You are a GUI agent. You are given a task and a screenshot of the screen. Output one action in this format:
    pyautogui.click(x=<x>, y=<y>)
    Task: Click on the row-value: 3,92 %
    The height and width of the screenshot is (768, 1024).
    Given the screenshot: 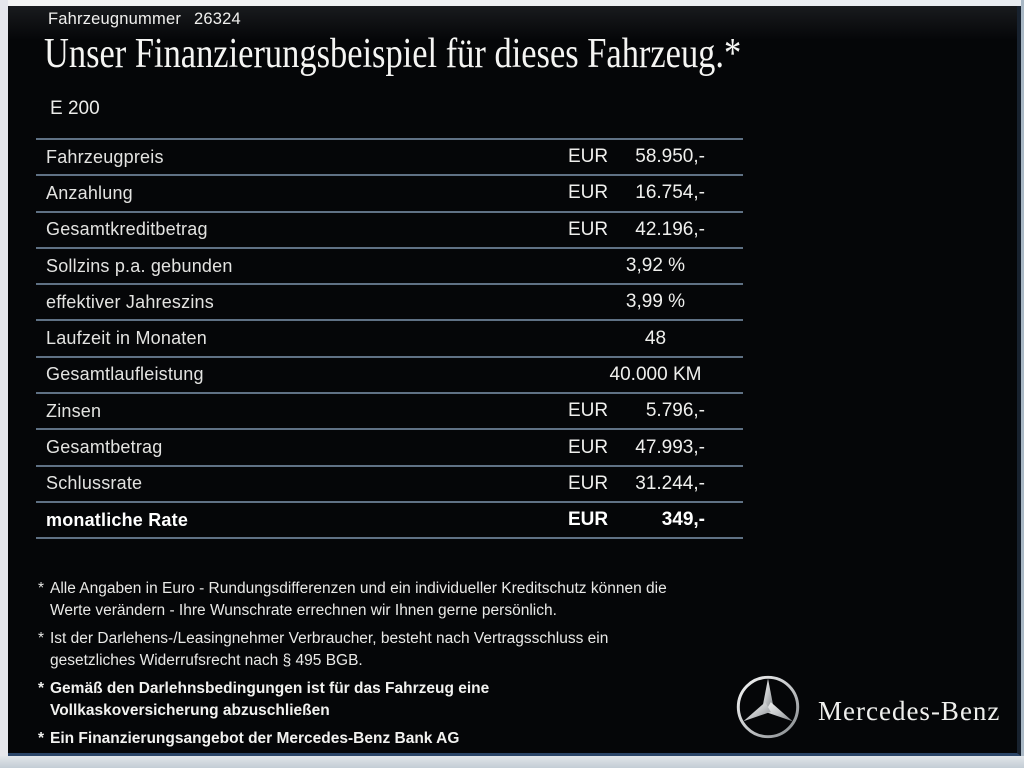 What is the action you would take?
    pyautogui.click(x=655, y=266)
    